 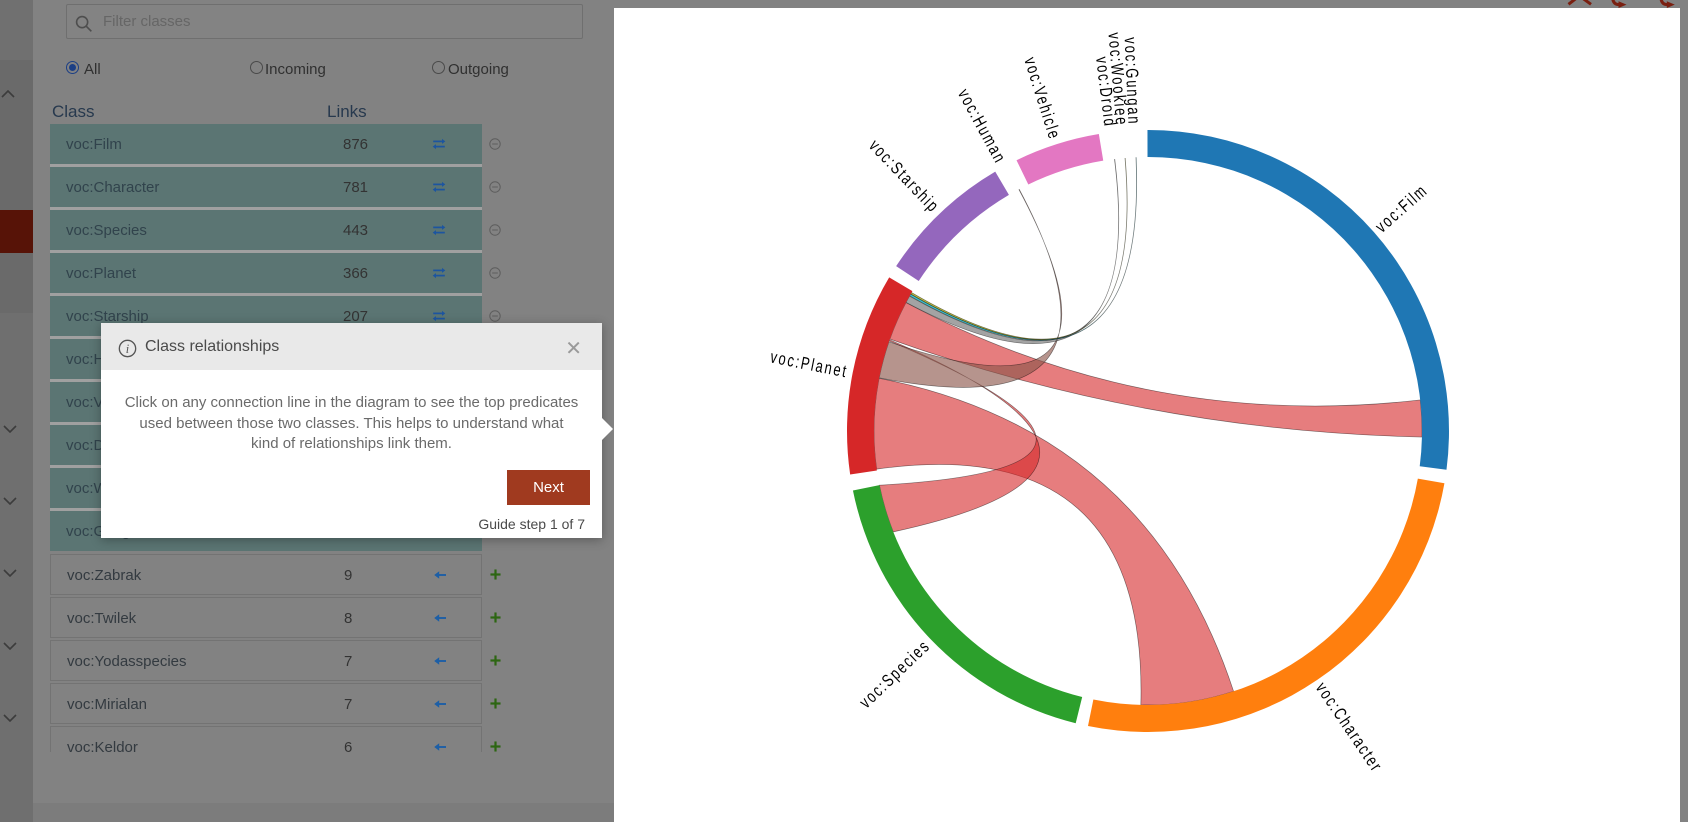 What do you see at coordinates (1348, 727) in the screenshot?
I see `svg-text: voc:Character` at bounding box center [1348, 727].